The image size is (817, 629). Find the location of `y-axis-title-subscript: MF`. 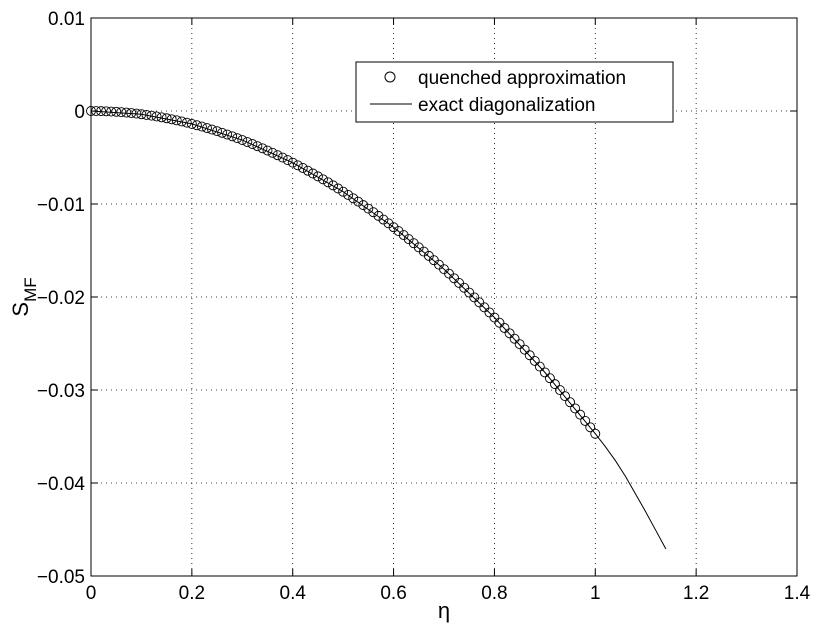

y-axis-title-subscript: MF is located at coordinates (30, 289).